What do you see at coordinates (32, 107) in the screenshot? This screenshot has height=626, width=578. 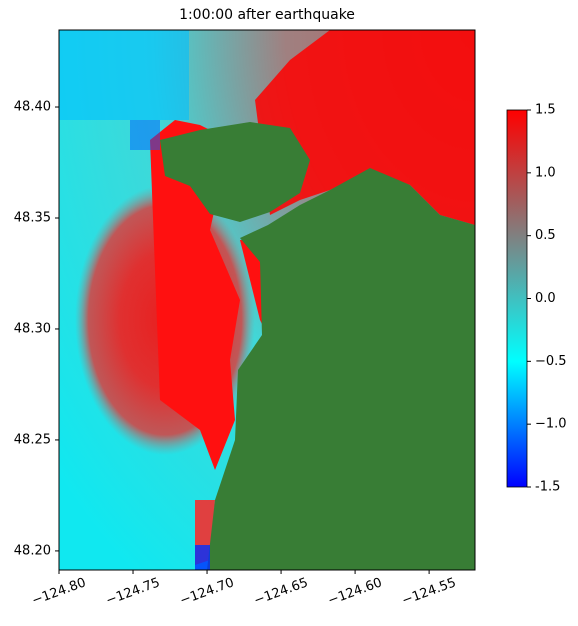 I see `y-tick-label: 48.40` at bounding box center [32, 107].